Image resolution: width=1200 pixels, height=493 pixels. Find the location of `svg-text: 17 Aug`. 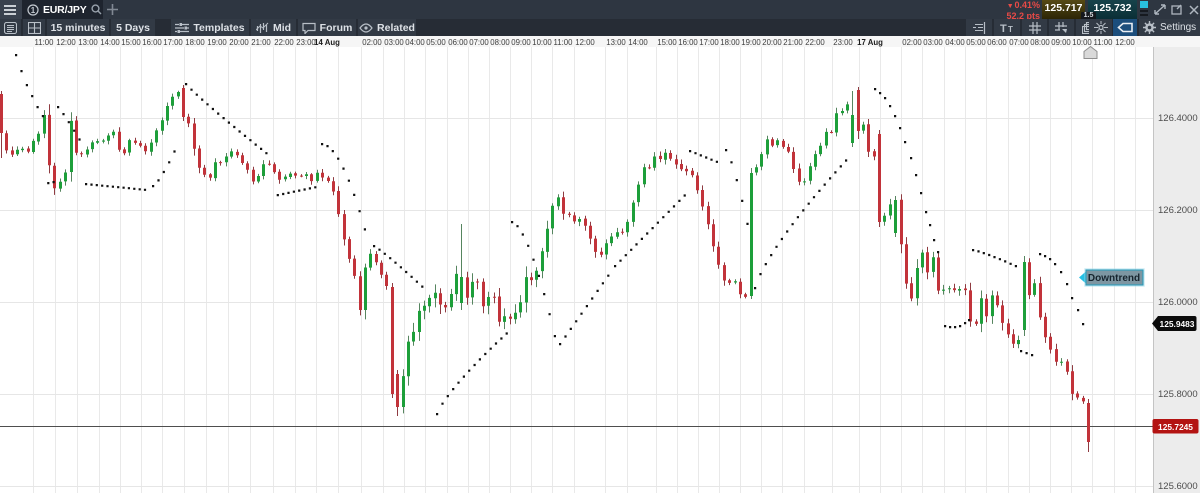

svg-text: 17 Aug is located at coordinates (870, 42).